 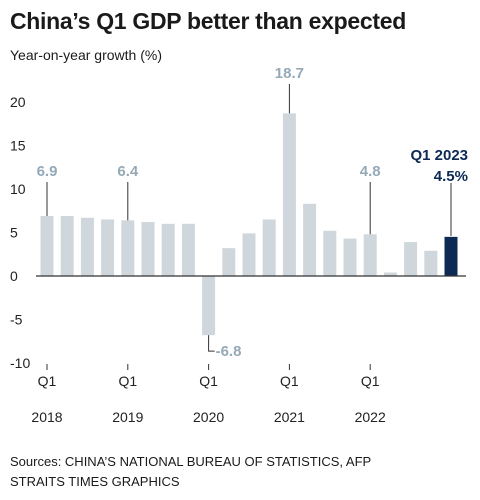 I want to click on x-tick-year: 2018, so click(x=46, y=417).